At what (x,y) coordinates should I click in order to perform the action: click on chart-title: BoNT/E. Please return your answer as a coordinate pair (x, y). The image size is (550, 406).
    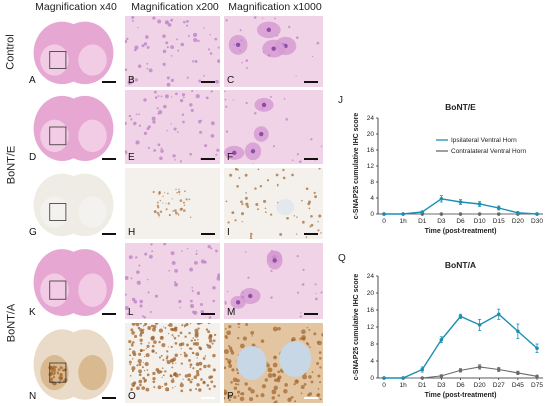
    Looking at the image, I should click on (460, 107).